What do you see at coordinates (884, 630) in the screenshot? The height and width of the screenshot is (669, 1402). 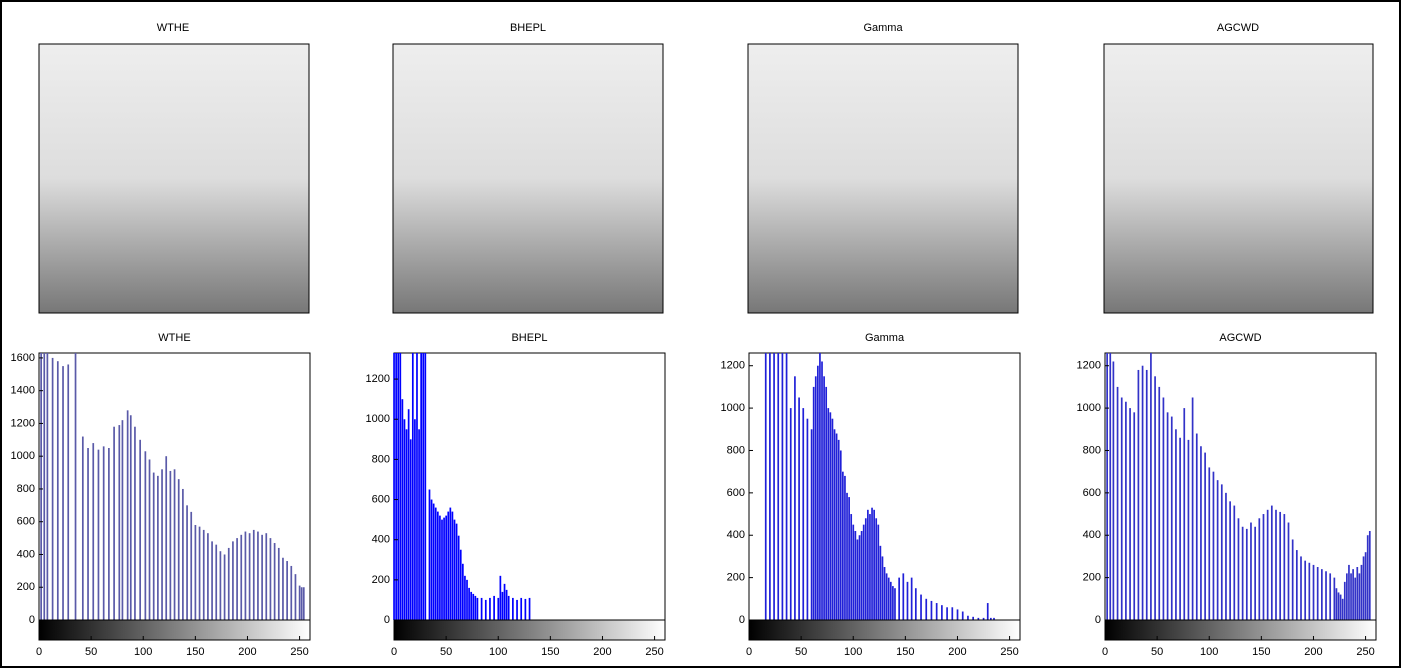 I see `colorbar` at bounding box center [884, 630].